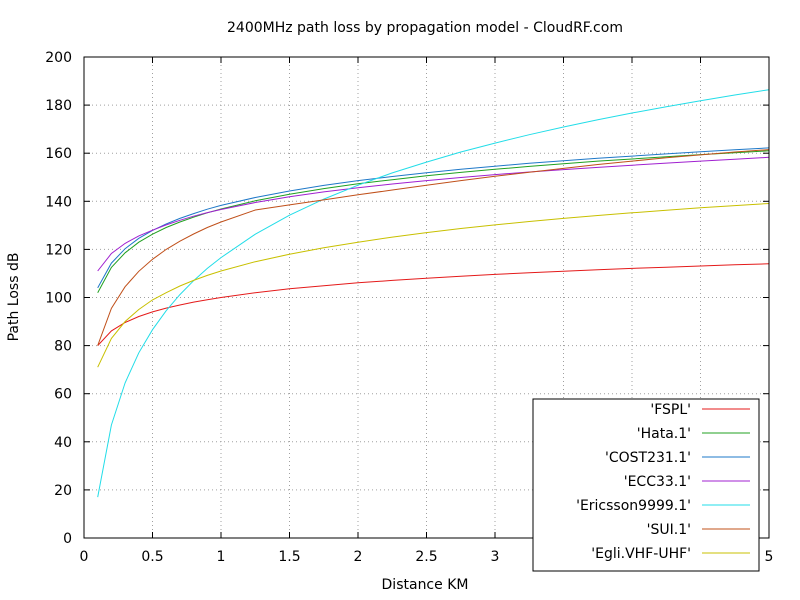 The width and height of the screenshot is (800, 600). Describe the element at coordinates (58, 250) in the screenshot. I see `y-tick-label: 120` at that location.